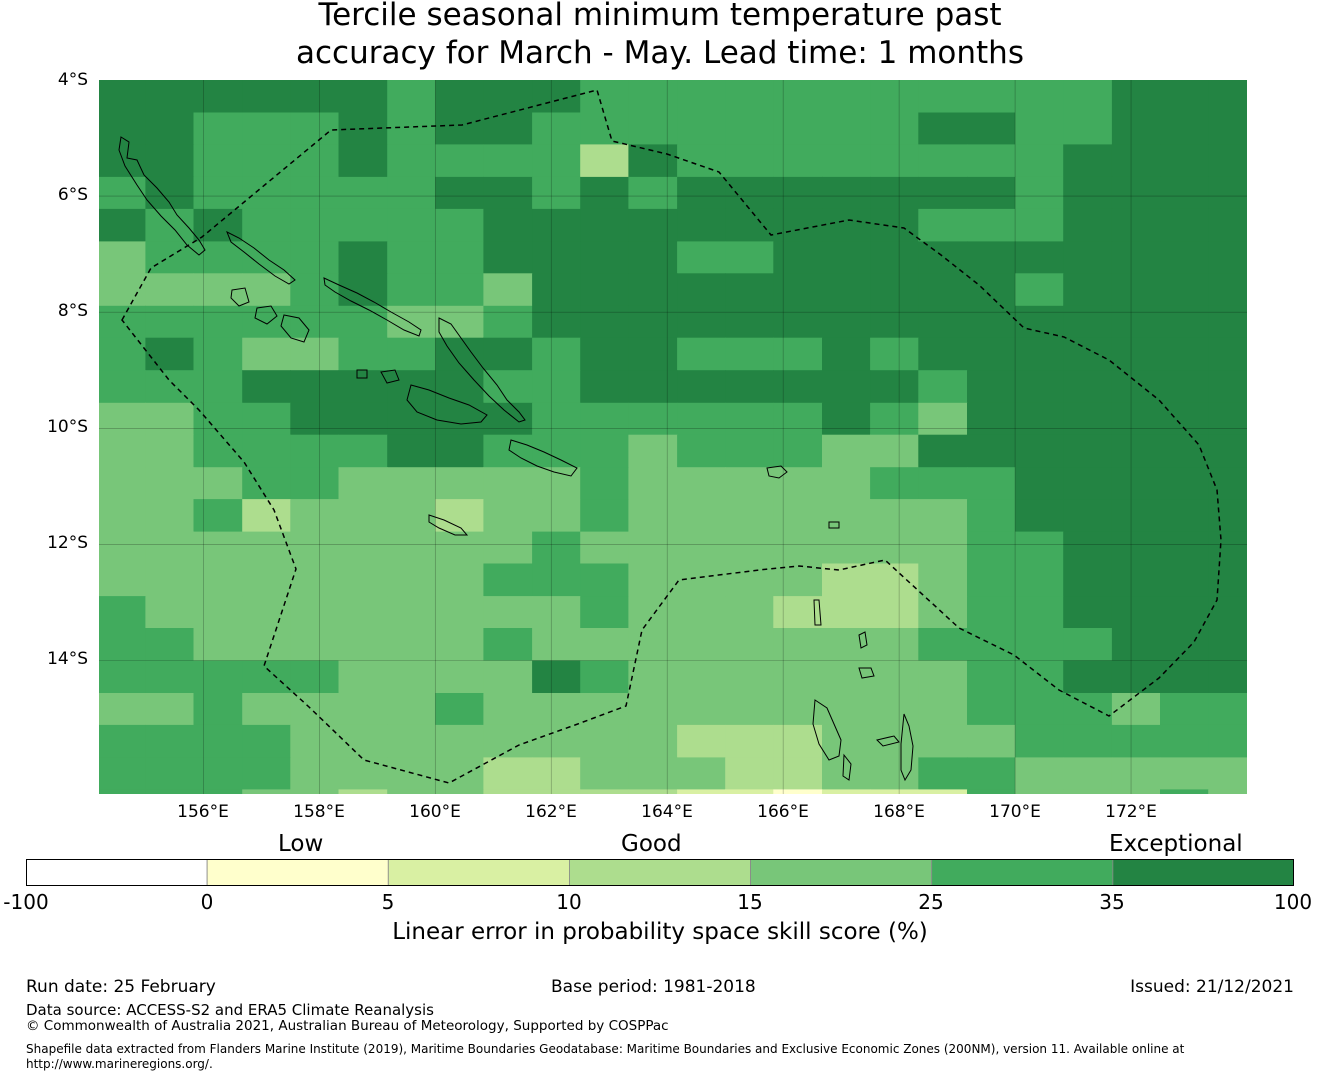 The width and height of the screenshot is (1320, 1080). I want to click on issued-date: Issued: 21/12/2021, so click(1212, 987).